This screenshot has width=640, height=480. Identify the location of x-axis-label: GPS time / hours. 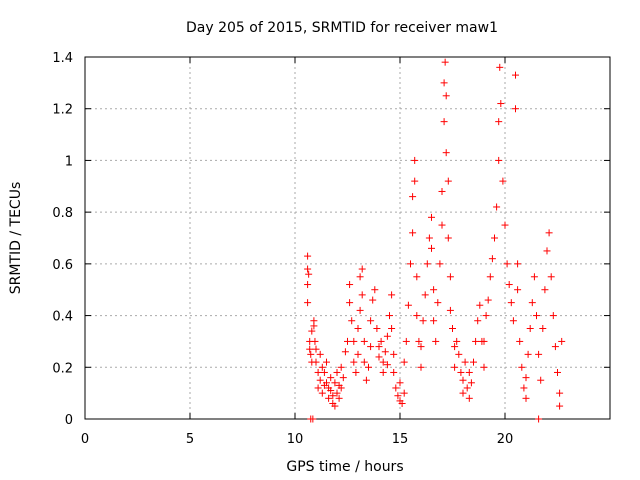
(344, 467).